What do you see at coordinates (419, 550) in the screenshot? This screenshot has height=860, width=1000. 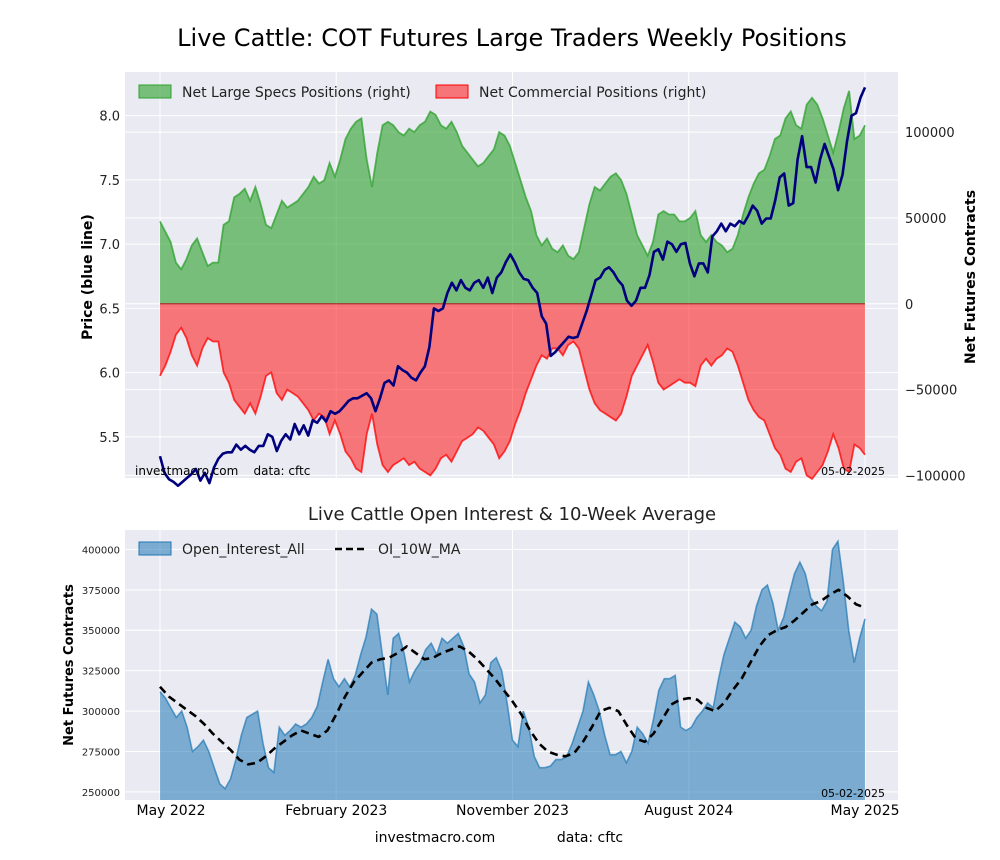 I see `legend-label-oi-ma: OI_10W_MA` at bounding box center [419, 550].